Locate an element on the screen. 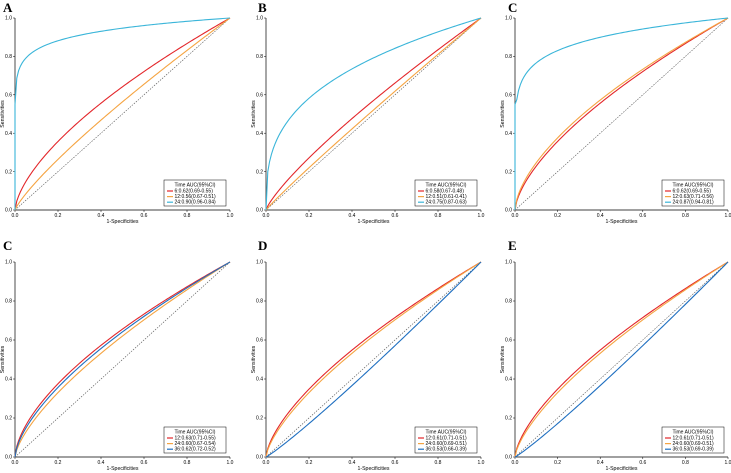 The width and height of the screenshot is (731, 473). legend-entry: 24:0.60(0.67-0.54) is located at coordinates (195, 444).